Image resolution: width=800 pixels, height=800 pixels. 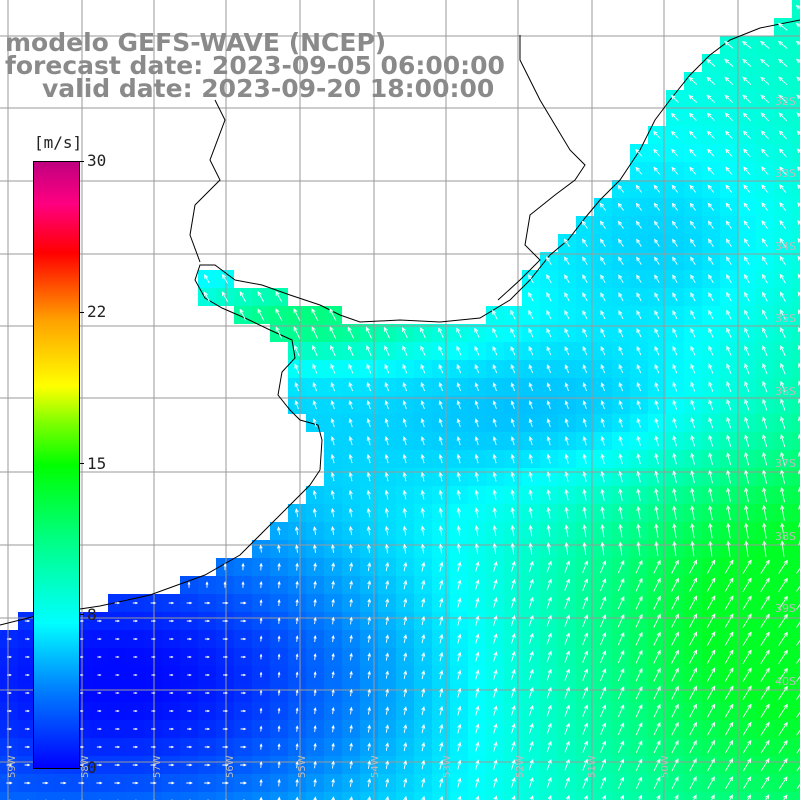 What do you see at coordinates (92, 767) in the screenshot?
I see `colorbar-label-0: 0` at bounding box center [92, 767].